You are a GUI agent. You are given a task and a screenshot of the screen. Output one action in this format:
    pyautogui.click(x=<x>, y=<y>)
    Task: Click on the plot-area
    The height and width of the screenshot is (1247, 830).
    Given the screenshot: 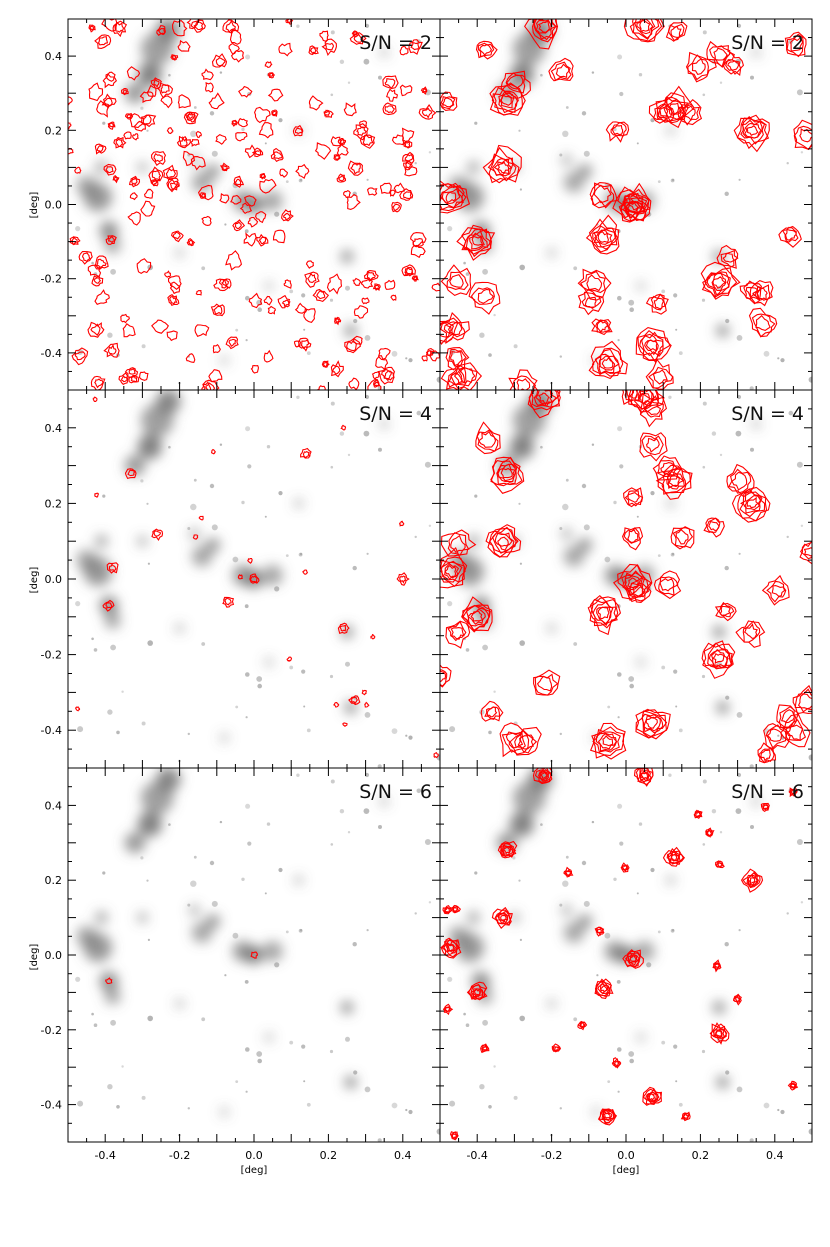 What is the action you would take?
    pyautogui.click(x=257, y=955)
    